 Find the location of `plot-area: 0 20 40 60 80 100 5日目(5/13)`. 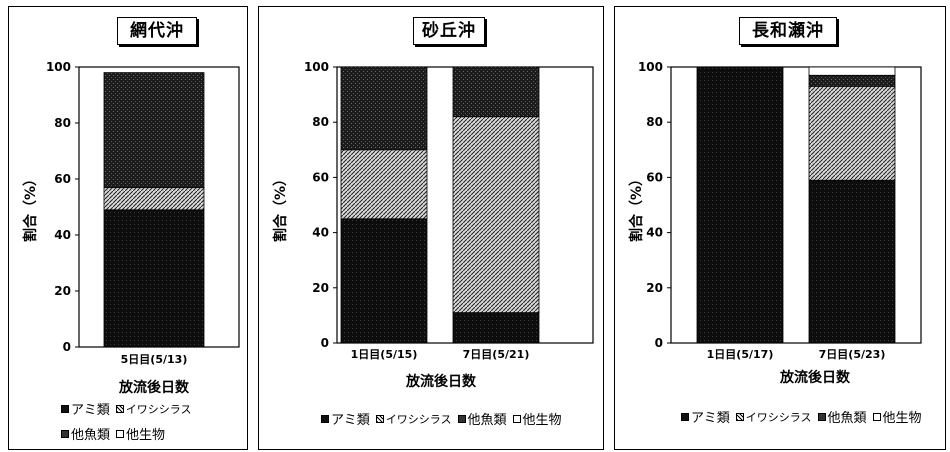

plot-area: 0 20 40 60 80 100 5日目(5/13) is located at coordinates (143, 213).